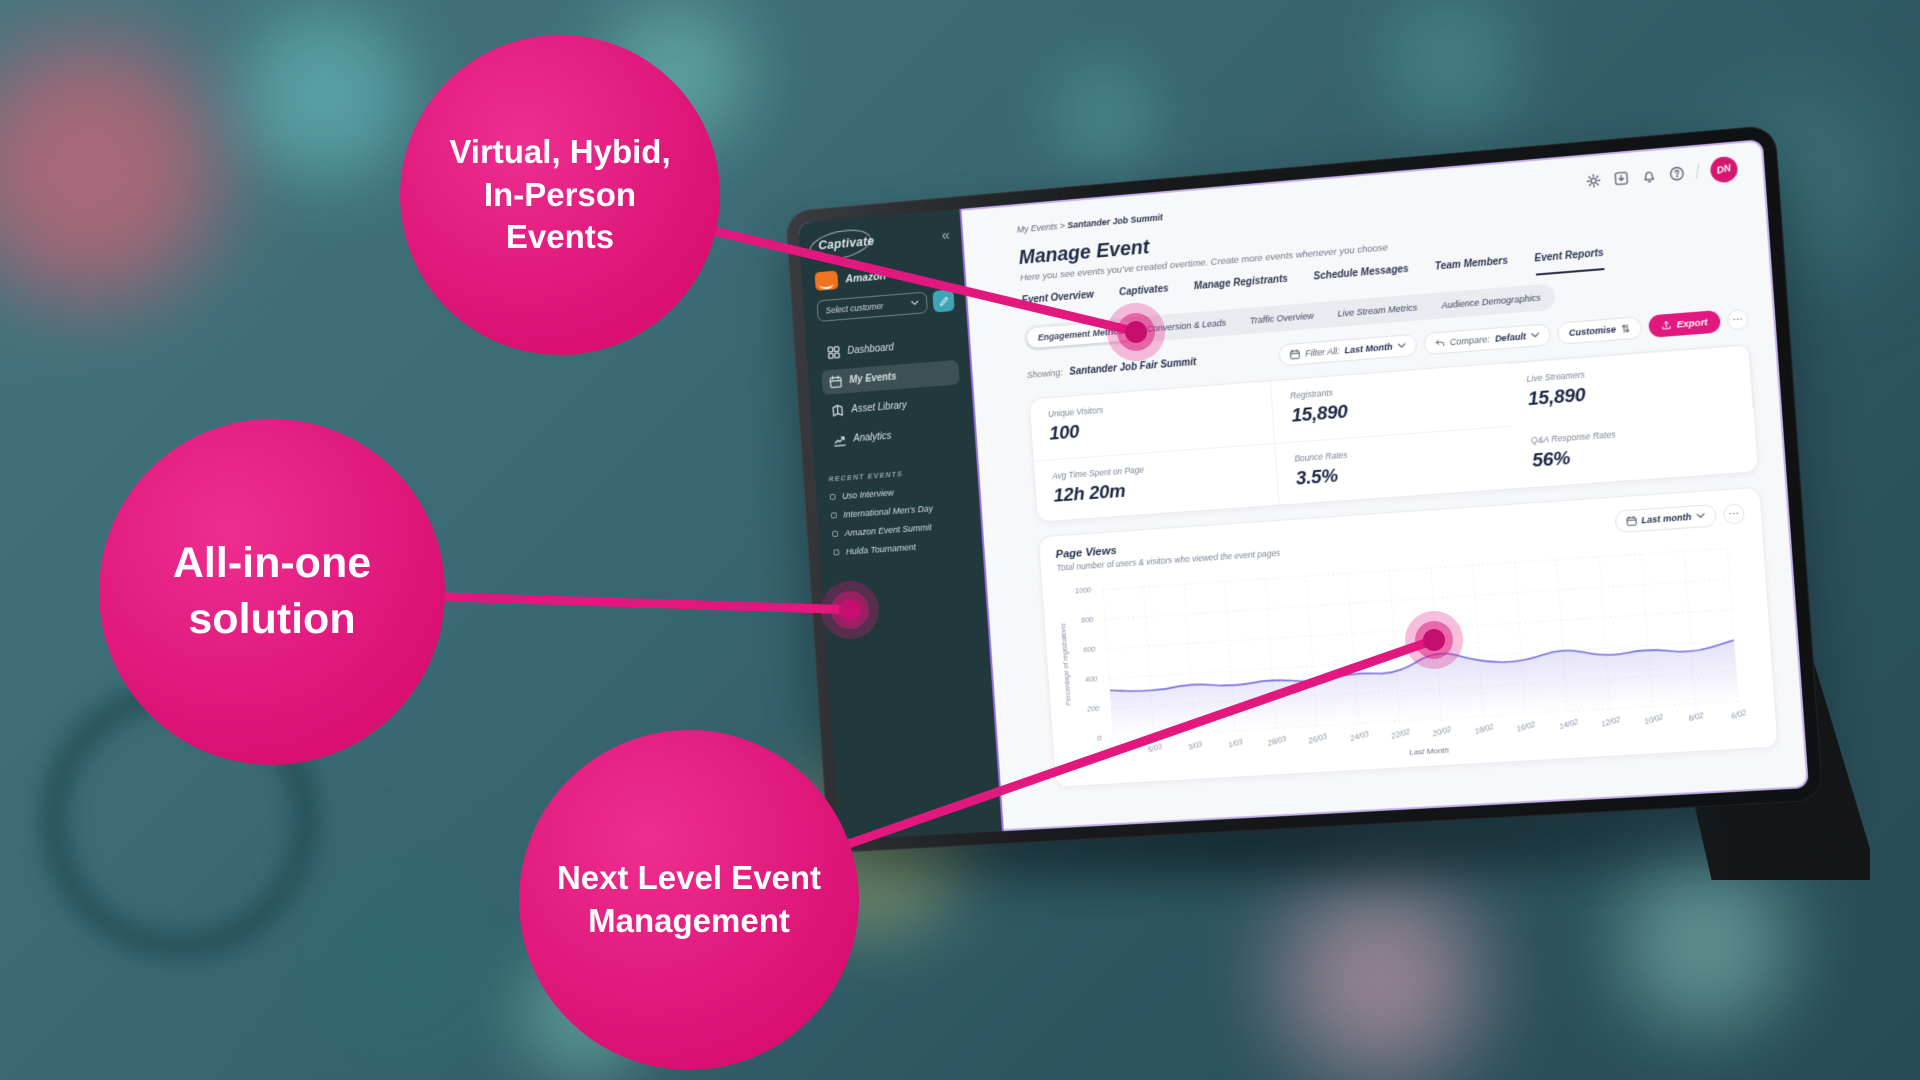  Describe the element at coordinates (1143, 291) in the screenshot. I see `tab-label: Captivates` at that location.